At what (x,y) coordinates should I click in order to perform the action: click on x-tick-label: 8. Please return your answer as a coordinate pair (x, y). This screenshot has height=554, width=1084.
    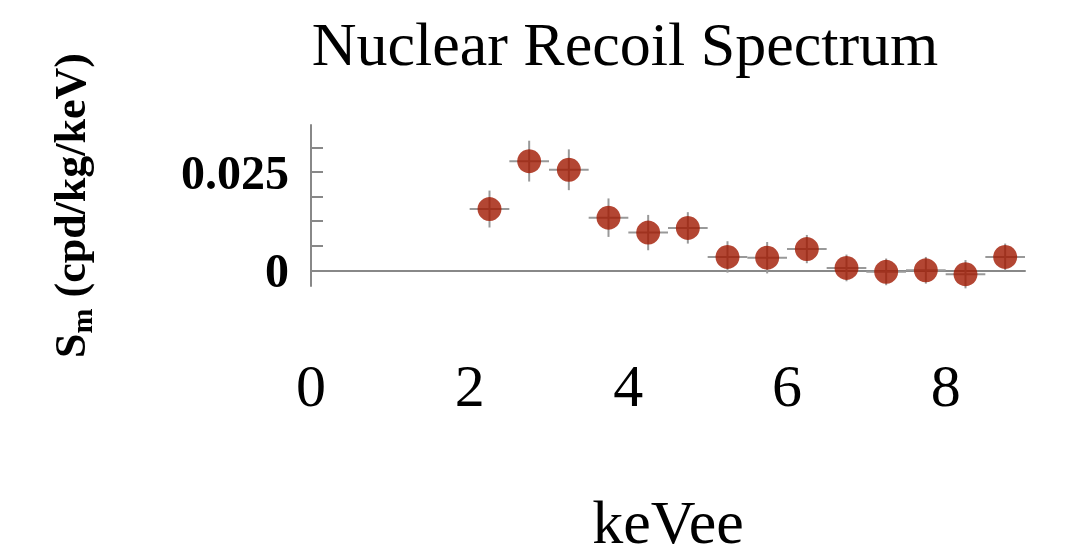
    Looking at the image, I should click on (945, 386).